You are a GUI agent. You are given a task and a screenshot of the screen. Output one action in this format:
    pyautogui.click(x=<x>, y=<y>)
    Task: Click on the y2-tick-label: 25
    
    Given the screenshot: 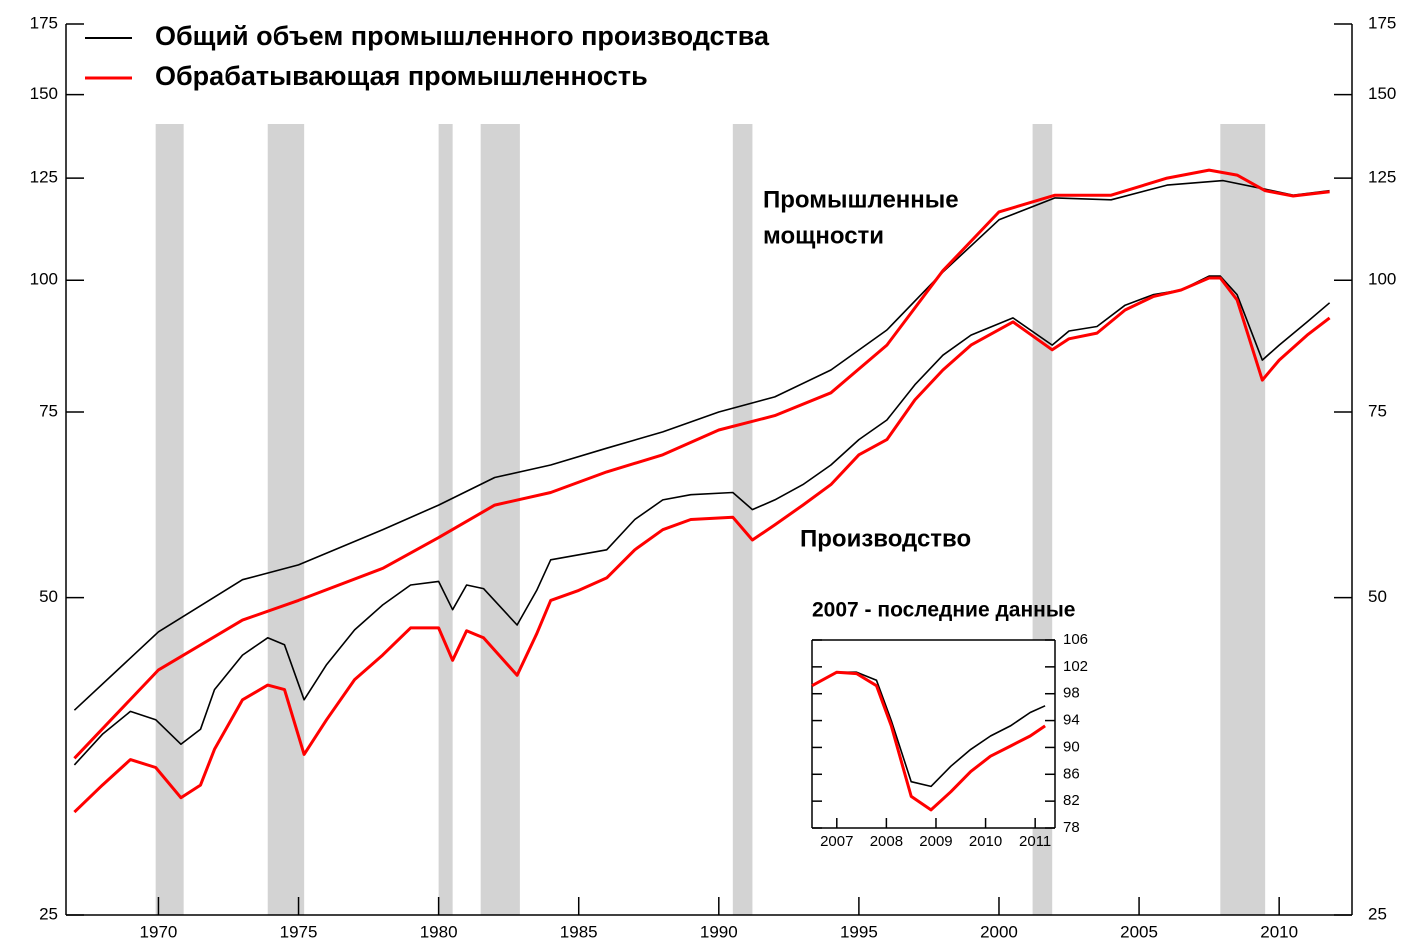 What is the action you would take?
    pyautogui.click(x=1377, y=913)
    